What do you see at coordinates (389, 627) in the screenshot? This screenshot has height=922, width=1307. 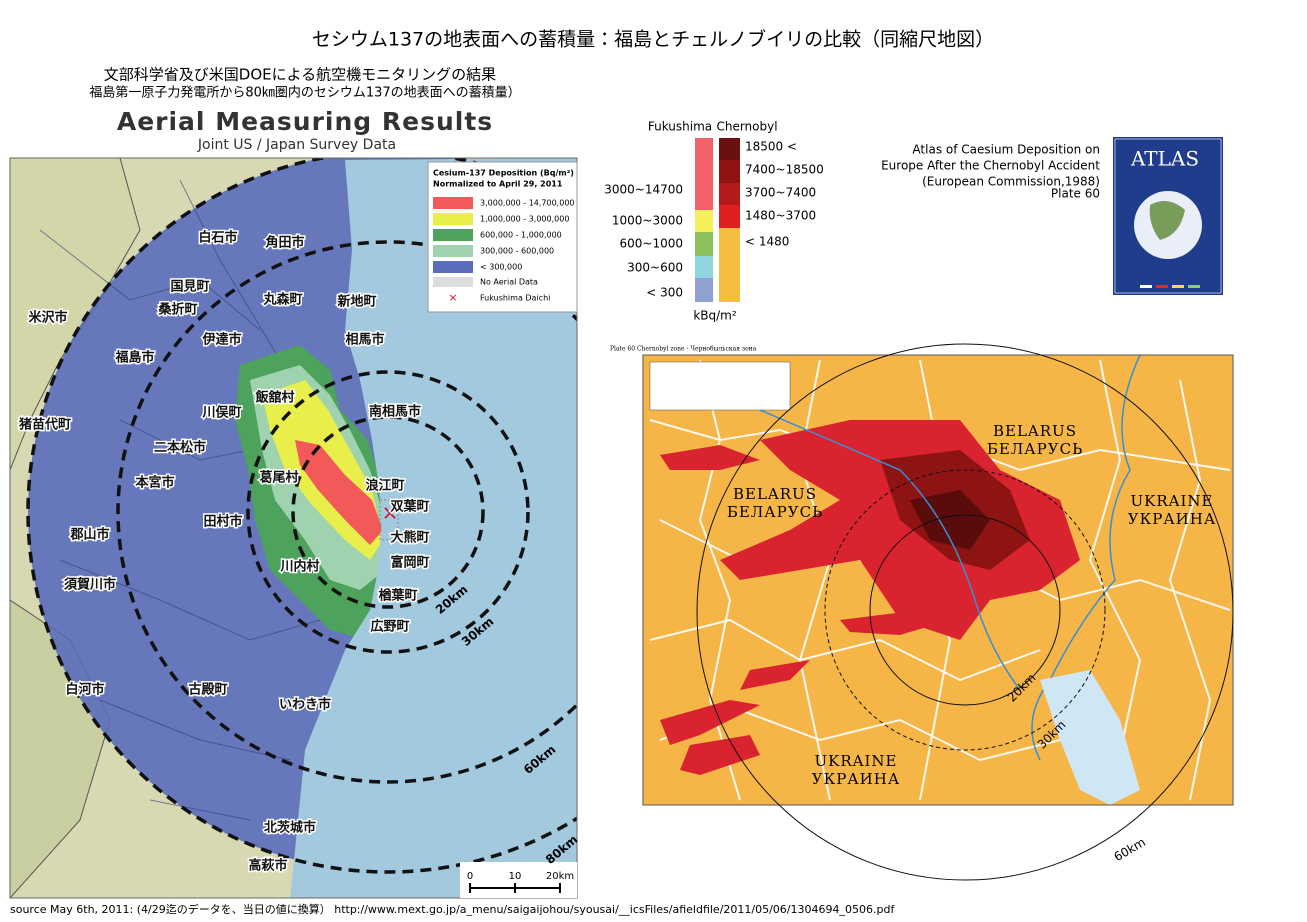 I see `place-label: 広野町` at bounding box center [389, 627].